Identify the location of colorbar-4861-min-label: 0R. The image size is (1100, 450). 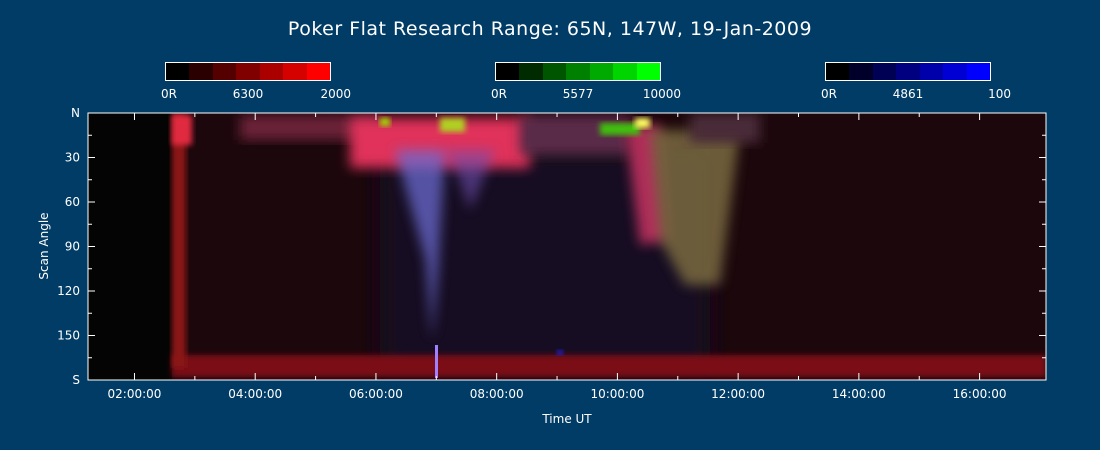
(829, 94).